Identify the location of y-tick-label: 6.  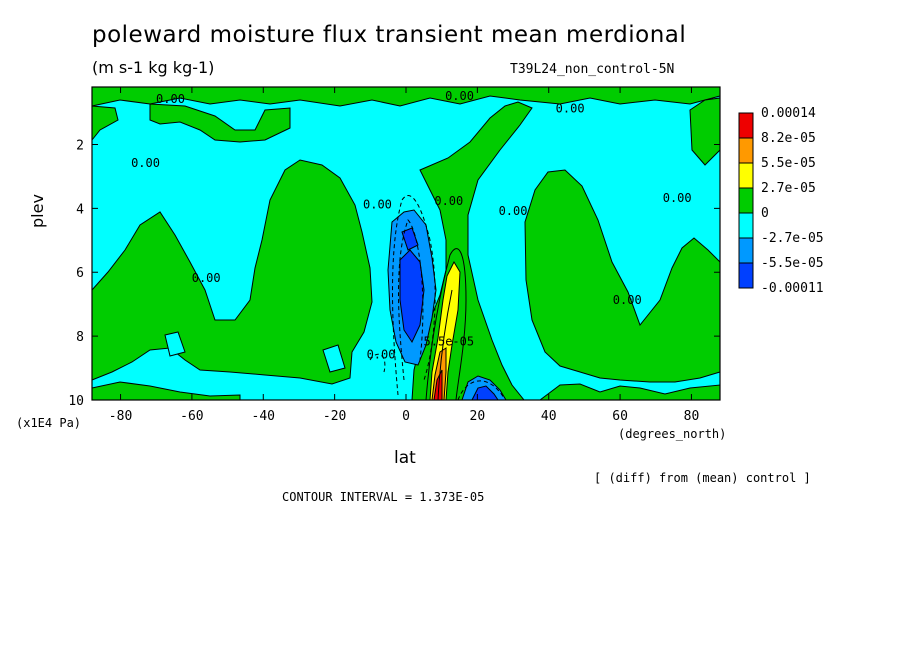
(80, 273).